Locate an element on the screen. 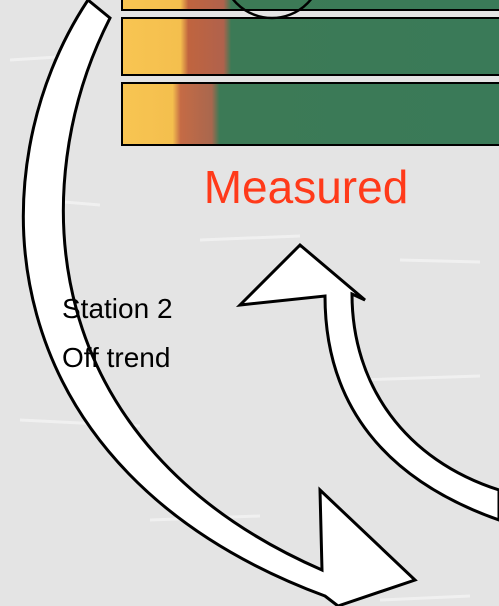 Image resolution: width=499 pixels, height=606 pixels. highlight-circle is located at coordinates (272, 10).